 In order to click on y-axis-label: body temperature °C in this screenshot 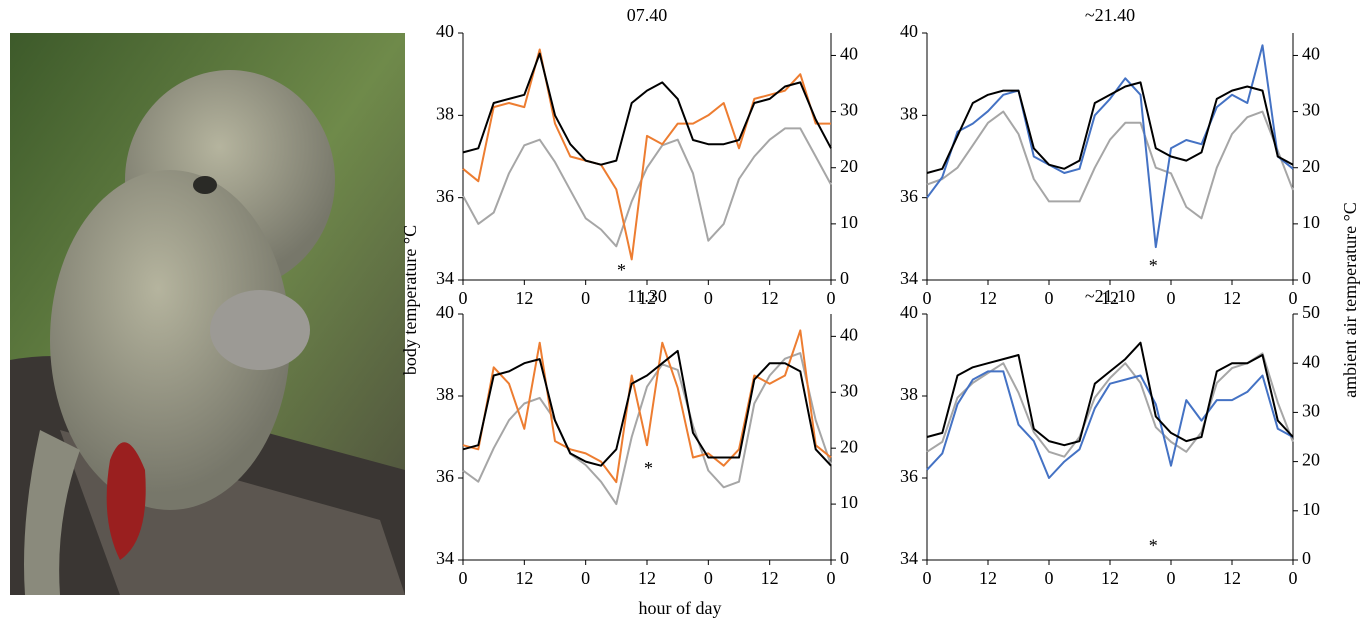, I will do `click(410, 300)`.